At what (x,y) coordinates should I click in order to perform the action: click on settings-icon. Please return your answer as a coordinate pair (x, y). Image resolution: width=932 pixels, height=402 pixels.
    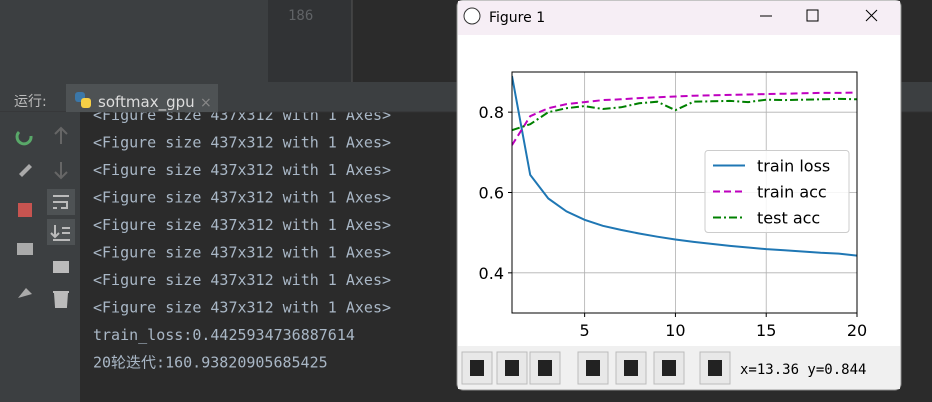
    Looking at the image, I should click on (25, 170).